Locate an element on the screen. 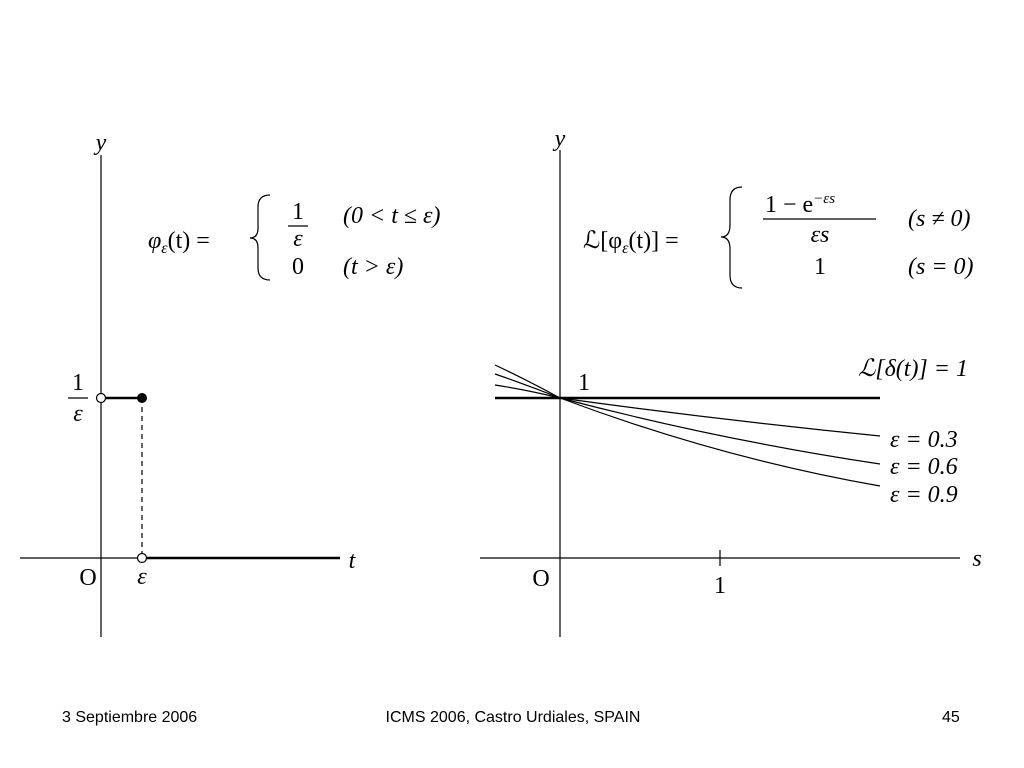 This screenshot has width=1024, height=768. curve-label: ε = 0.3 is located at coordinates (924, 440).